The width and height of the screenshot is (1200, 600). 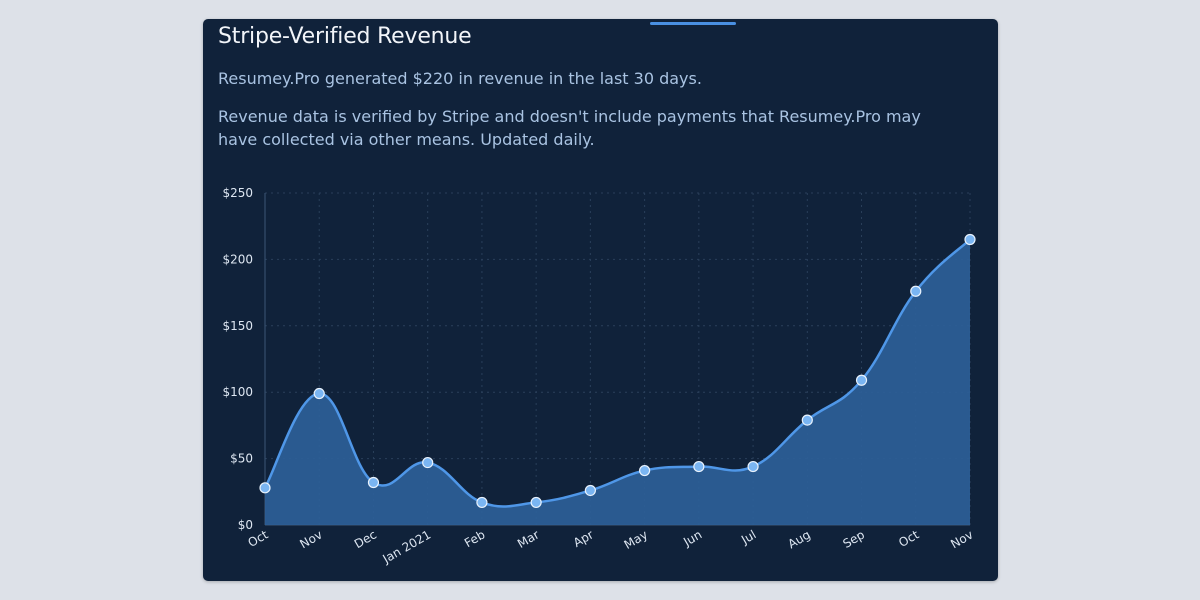 I want to click on x-tick-label: Jan 2021, so click(x=407, y=546).